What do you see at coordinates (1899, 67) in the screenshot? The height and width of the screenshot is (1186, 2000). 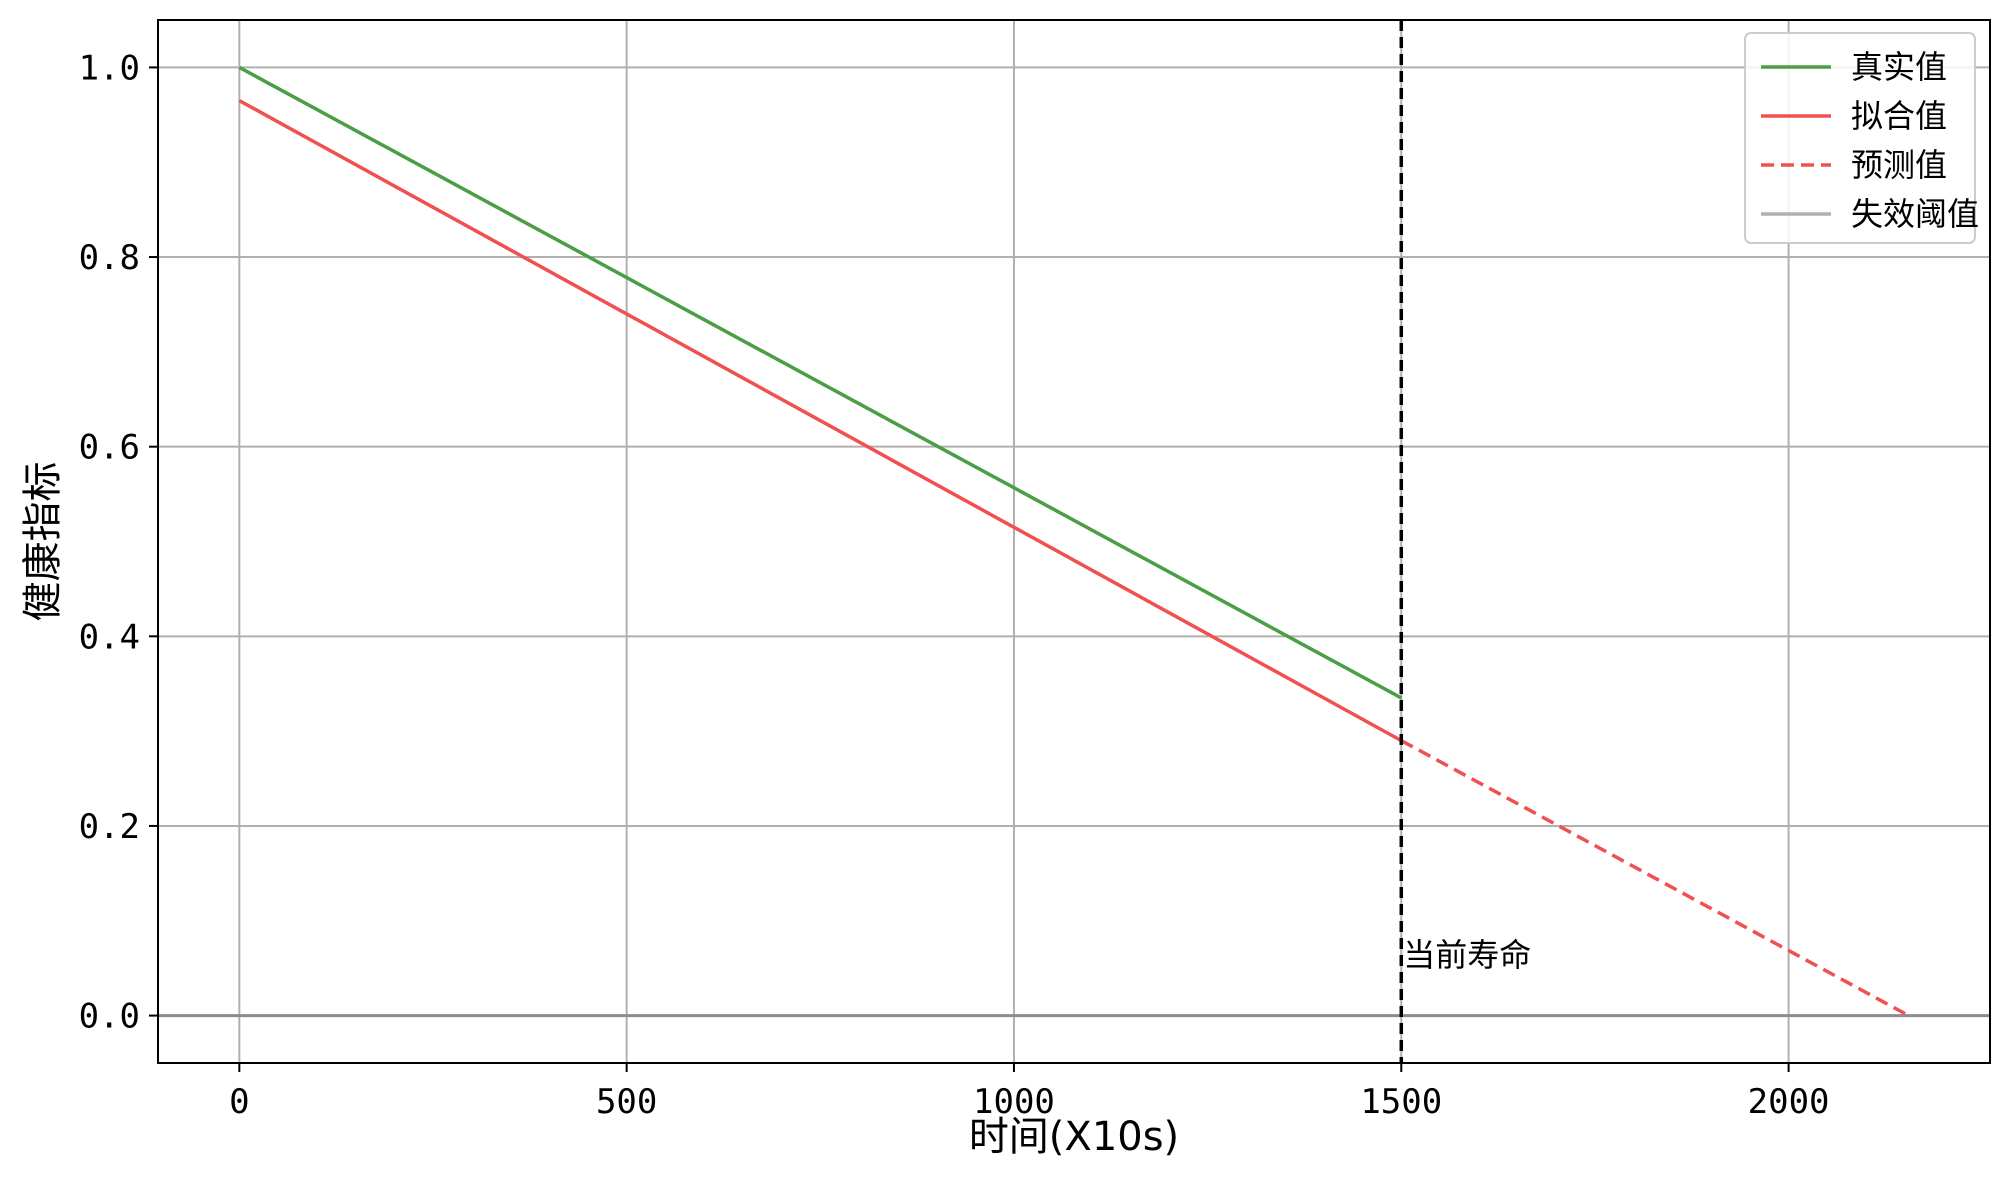 I see `legend-label-1: 真实值` at bounding box center [1899, 67].